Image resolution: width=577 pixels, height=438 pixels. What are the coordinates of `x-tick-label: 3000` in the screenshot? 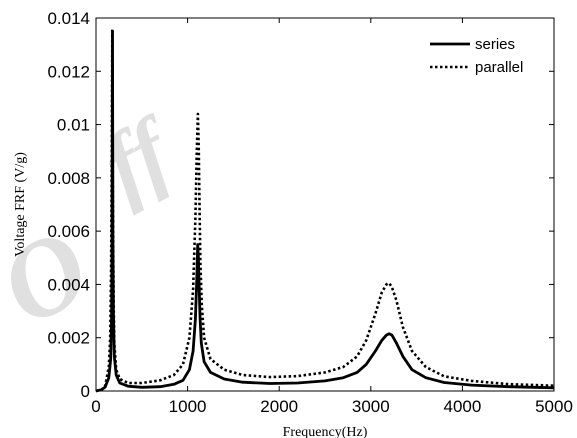 It's located at (371, 406).